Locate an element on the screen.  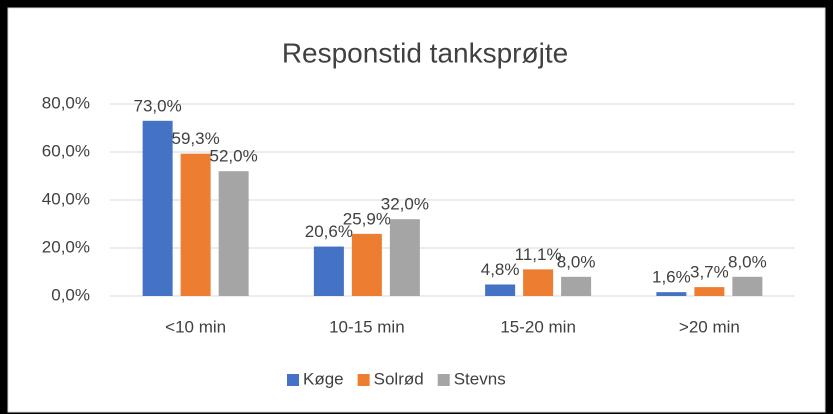
data-label: 25,9% is located at coordinates (367, 218).